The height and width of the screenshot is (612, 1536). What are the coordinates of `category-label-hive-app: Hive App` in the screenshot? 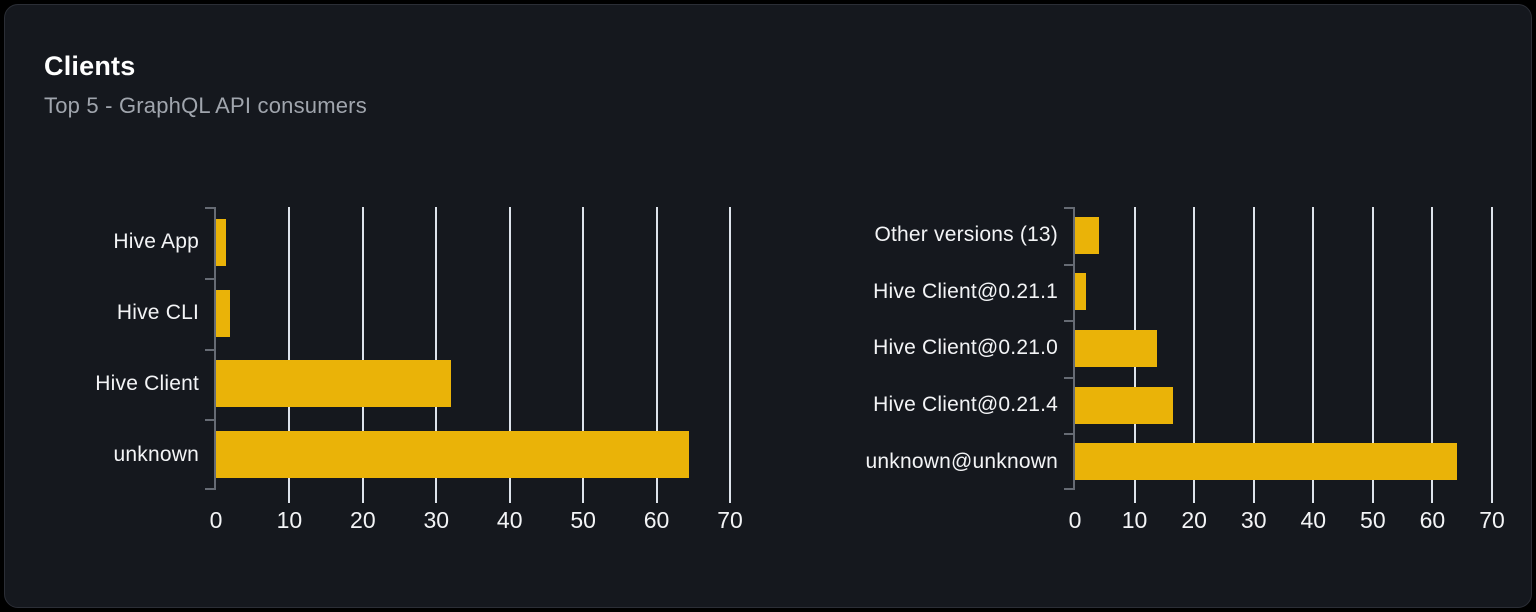 It's located at (156, 242).